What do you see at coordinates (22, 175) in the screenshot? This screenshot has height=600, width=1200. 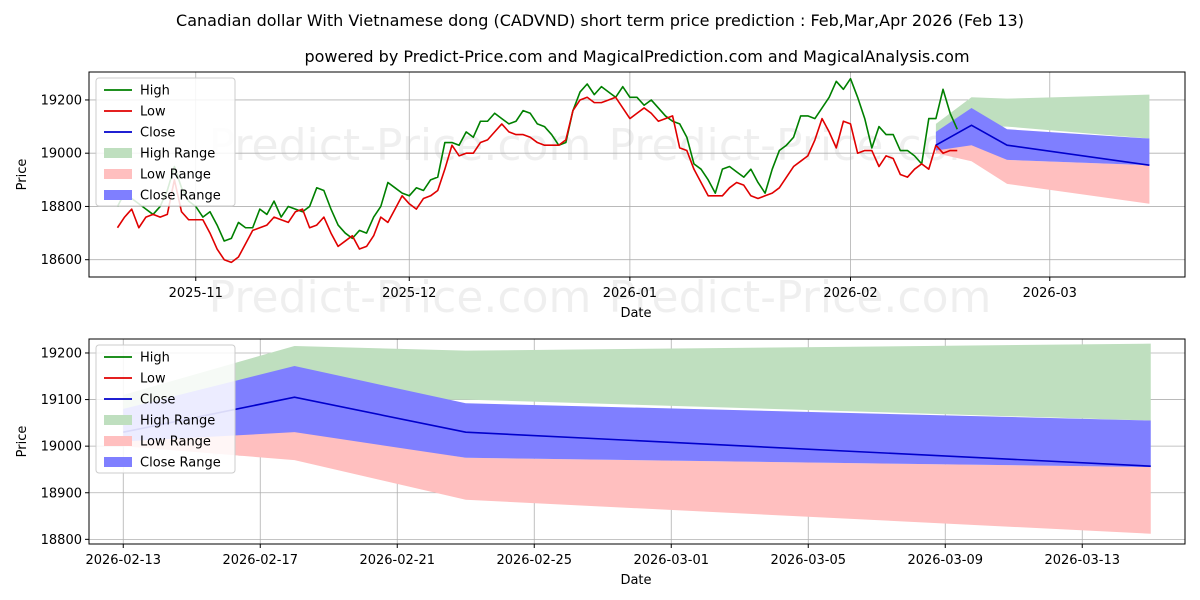 I see `top-y-axis-label: Price` at bounding box center [22, 175].